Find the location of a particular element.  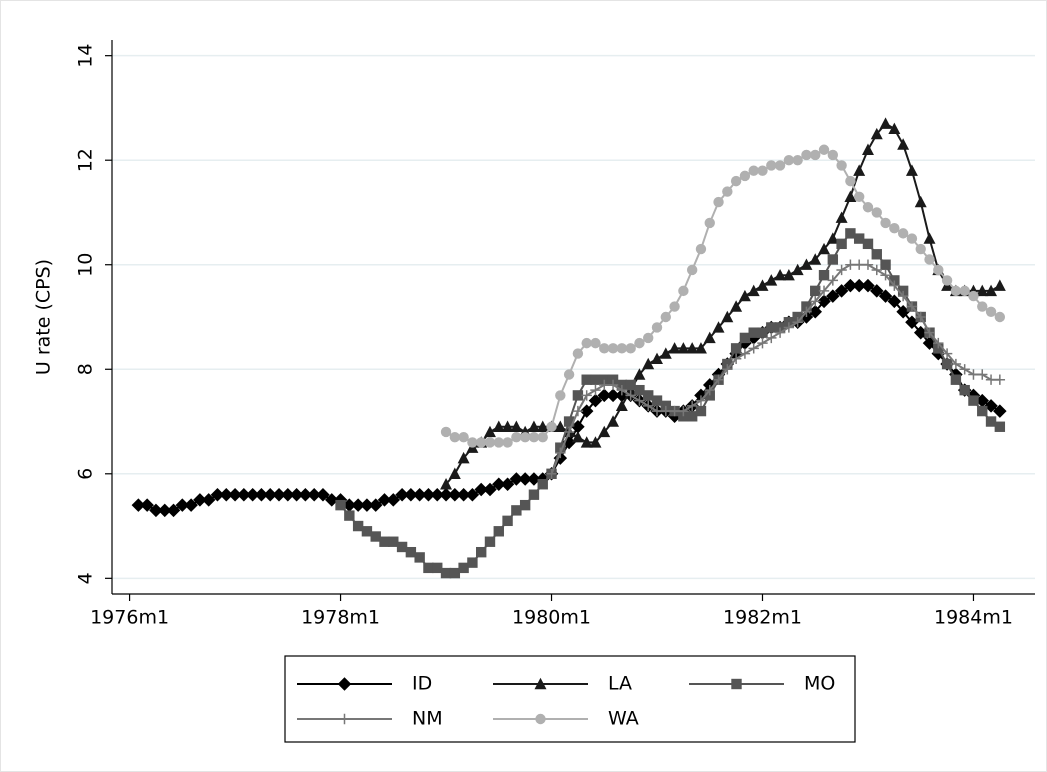

legend-label: LA is located at coordinates (620, 684).